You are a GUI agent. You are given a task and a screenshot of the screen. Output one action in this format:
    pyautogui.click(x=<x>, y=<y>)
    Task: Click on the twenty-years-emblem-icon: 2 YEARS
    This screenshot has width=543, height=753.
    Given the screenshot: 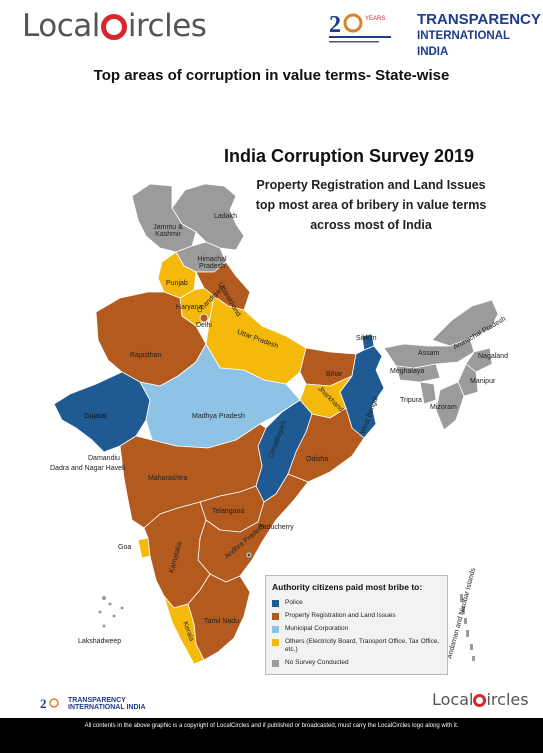 What is the action you would take?
    pyautogui.click(x=360, y=27)
    